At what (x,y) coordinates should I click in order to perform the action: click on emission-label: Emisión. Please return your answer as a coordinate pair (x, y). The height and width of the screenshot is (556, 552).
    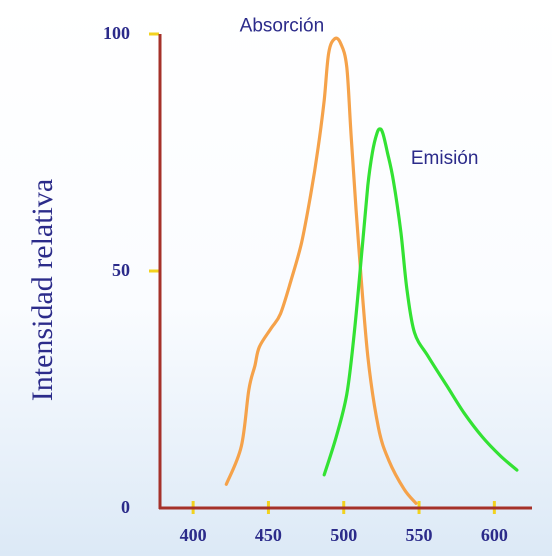
    Looking at the image, I should click on (445, 158).